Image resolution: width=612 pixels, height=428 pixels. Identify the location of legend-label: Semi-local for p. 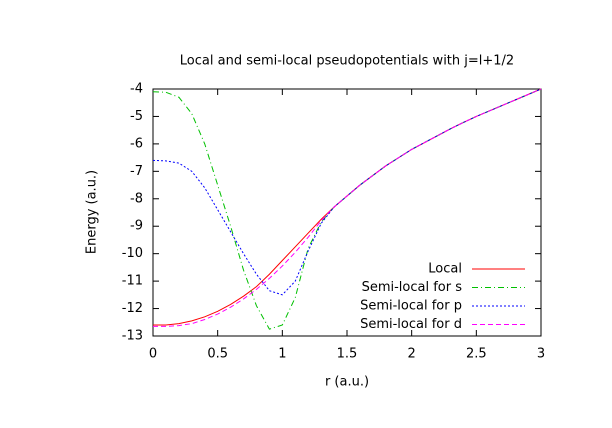
(411, 306).